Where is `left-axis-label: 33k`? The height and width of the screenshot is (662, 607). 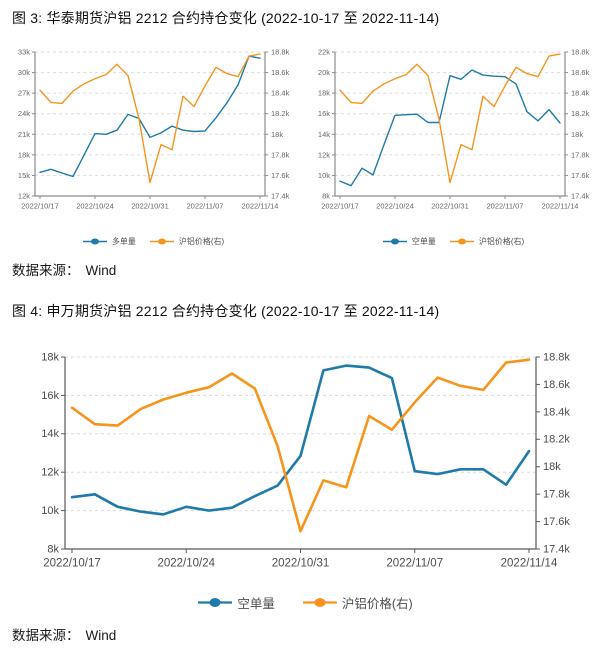
left-axis-label: 33k is located at coordinates (24, 51).